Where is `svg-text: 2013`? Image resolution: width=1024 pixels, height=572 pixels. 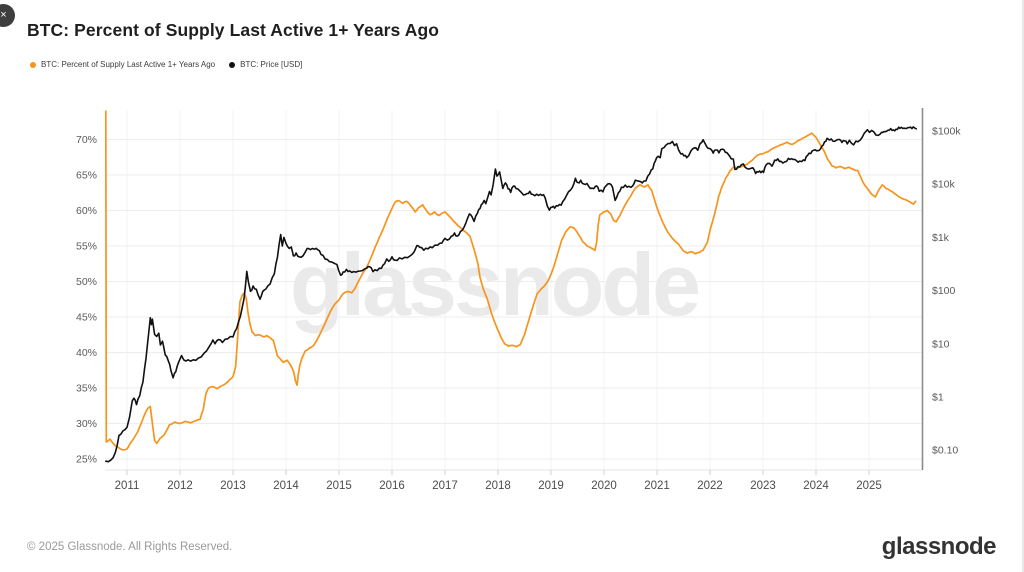 svg-text: 2013 is located at coordinates (233, 486).